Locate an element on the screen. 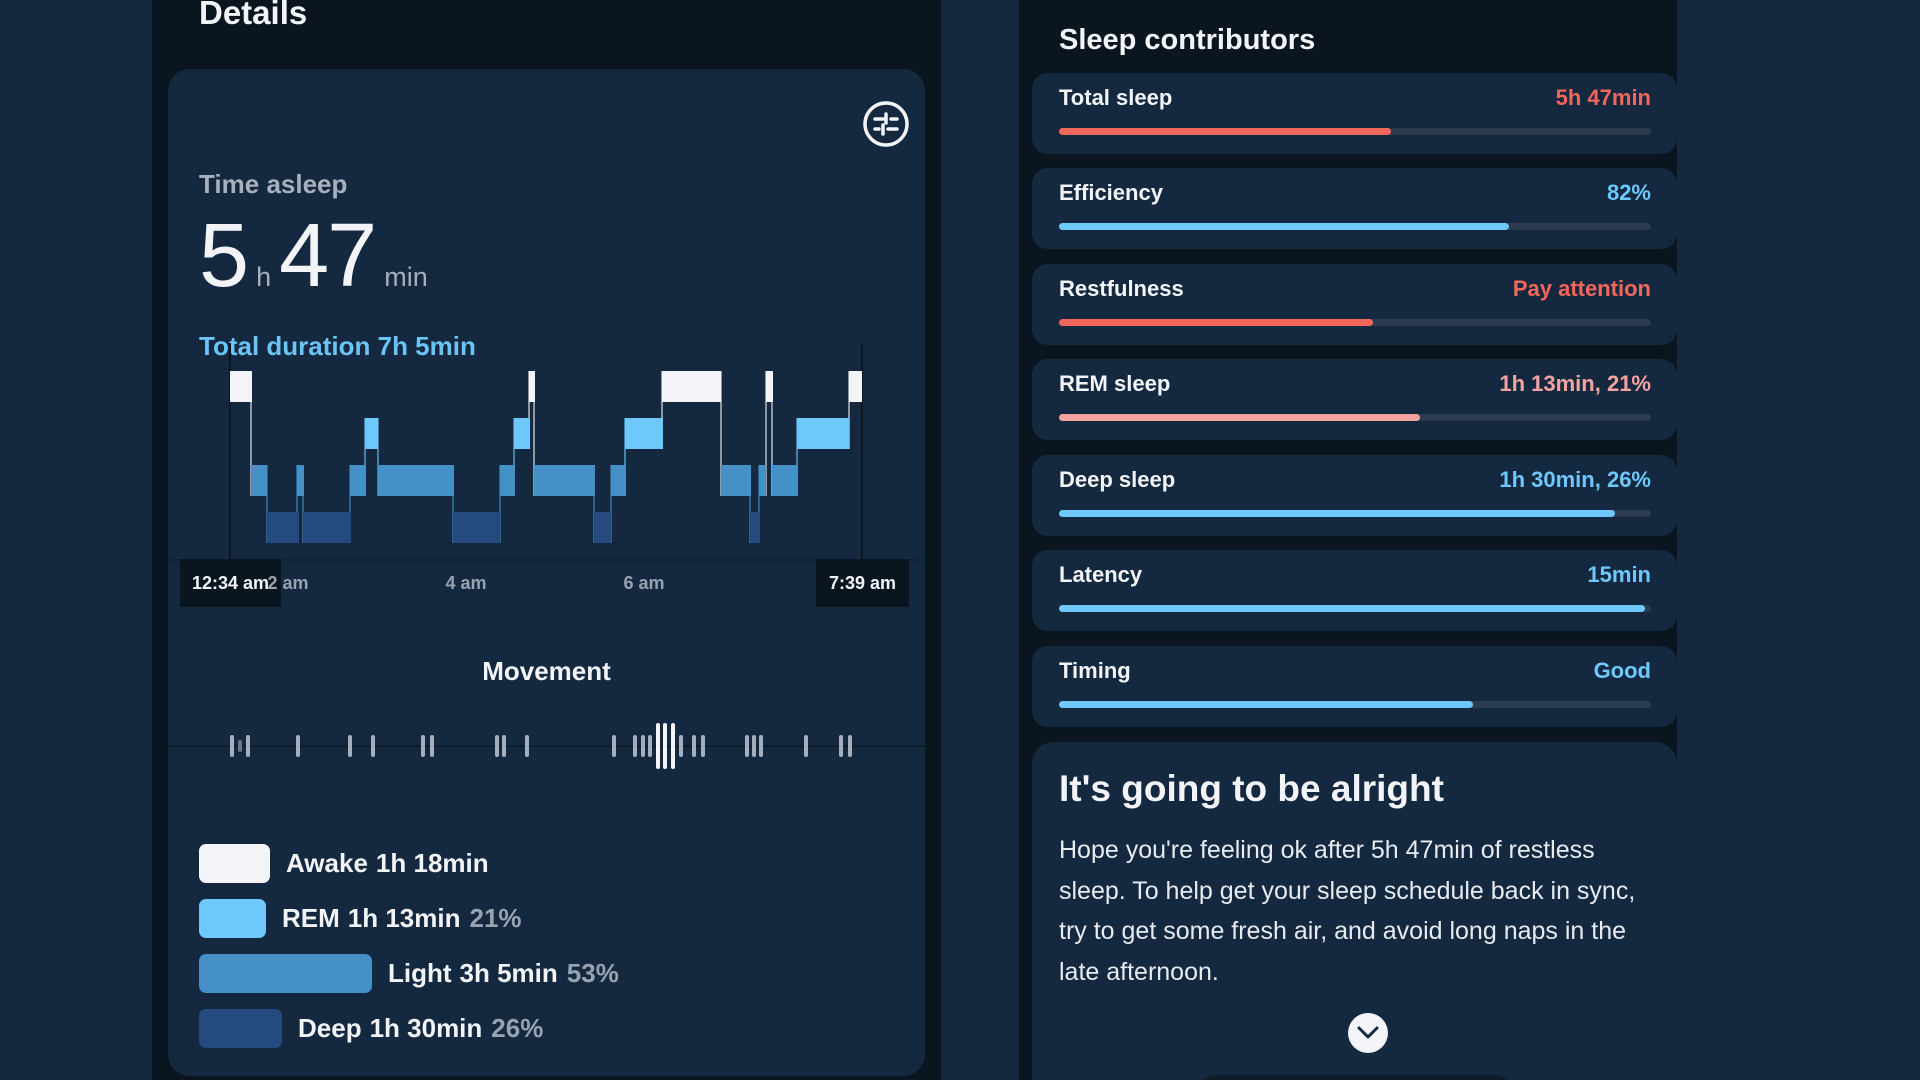 This screenshot has height=1080, width=1920. contributor-name: Total sleep is located at coordinates (1116, 97).